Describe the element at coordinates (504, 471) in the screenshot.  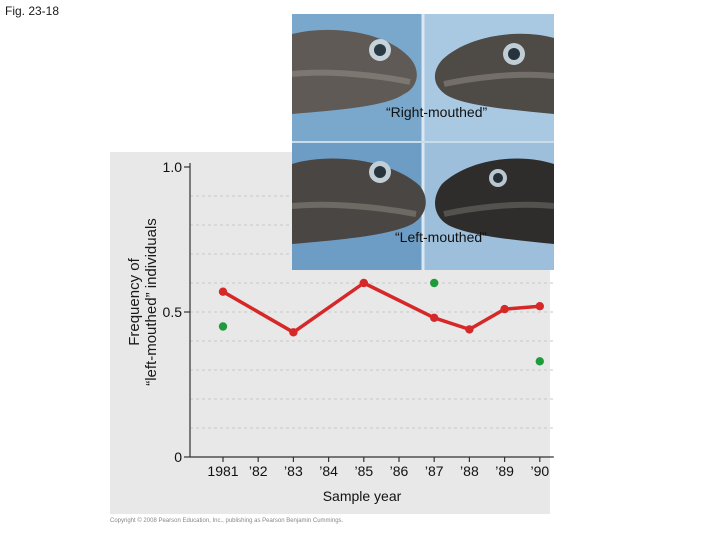
I see `x-tick-label: ’89` at that location.